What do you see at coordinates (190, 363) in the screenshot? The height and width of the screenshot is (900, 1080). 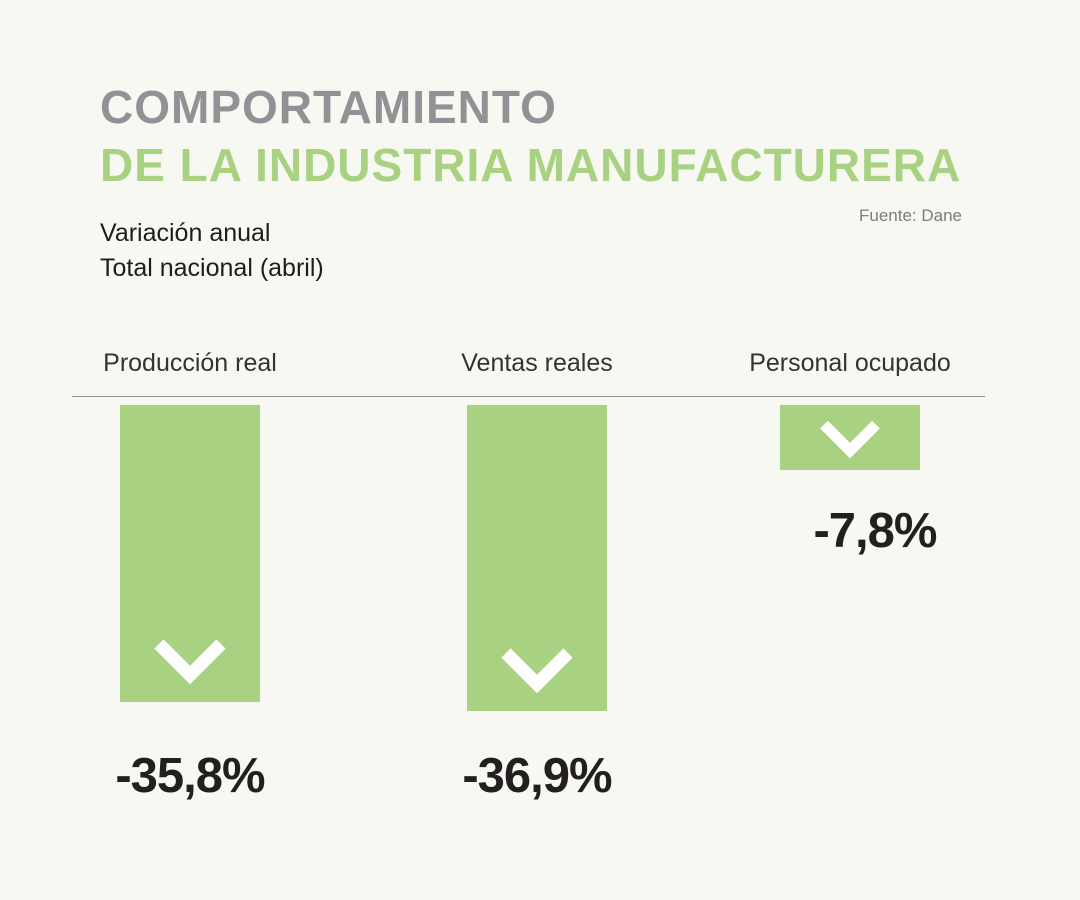 I see `column-label-produccion-real: Producción real` at bounding box center [190, 363].